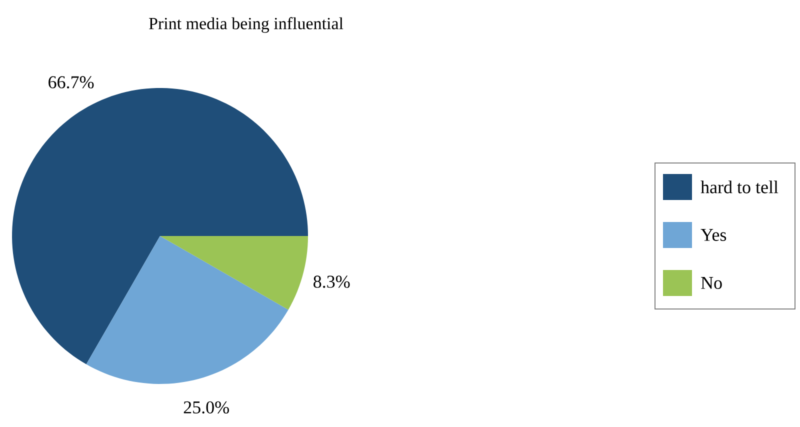  I want to click on chart-title: Print media being influential, so click(246, 25).